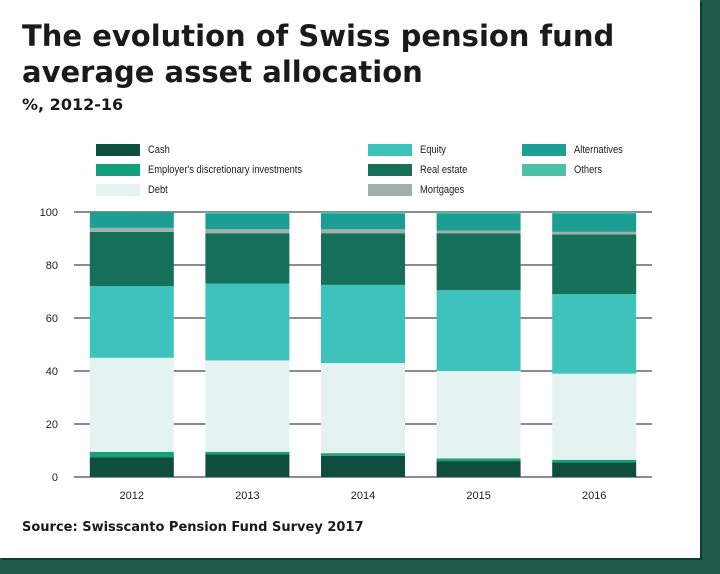 The width and height of the screenshot is (720, 574). What do you see at coordinates (247, 453) in the screenshot?
I see `bar-segment-employer-s-discretionary-investments-2013` at bounding box center [247, 453].